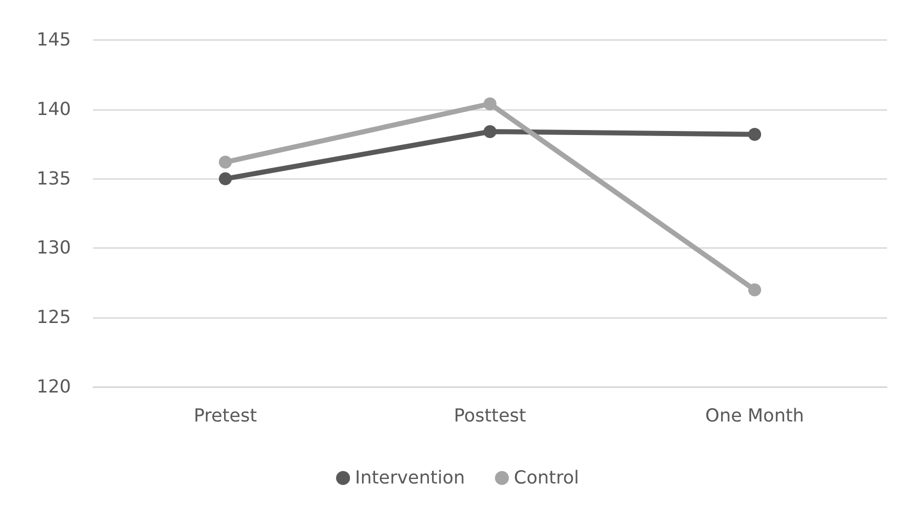 This screenshot has width=915, height=518. What do you see at coordinates (53, 40) in the screenshot?
I see `y-tick-label: 145` at bounding box center [53, 40].